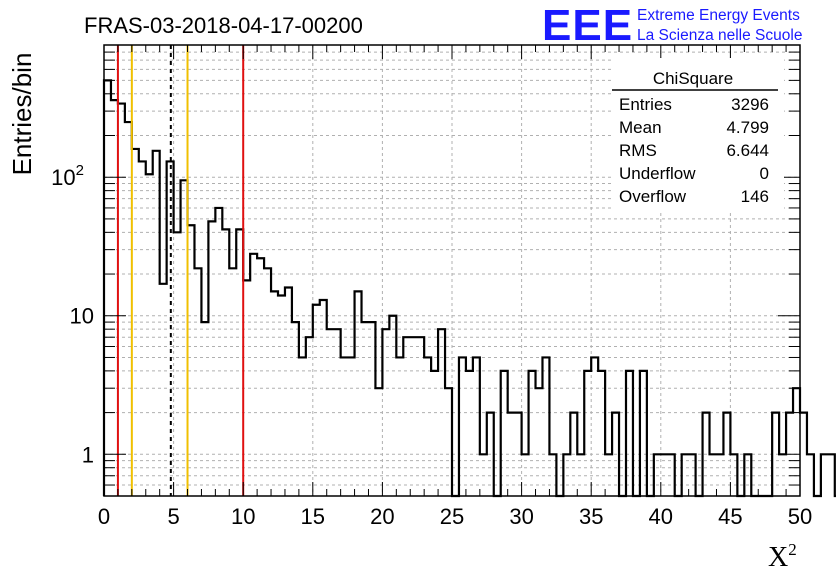 The image size is (836, 572). Describe the element at coordinates (521, 516) in the screenshot. I see `x-tick-label: 30` at that location.